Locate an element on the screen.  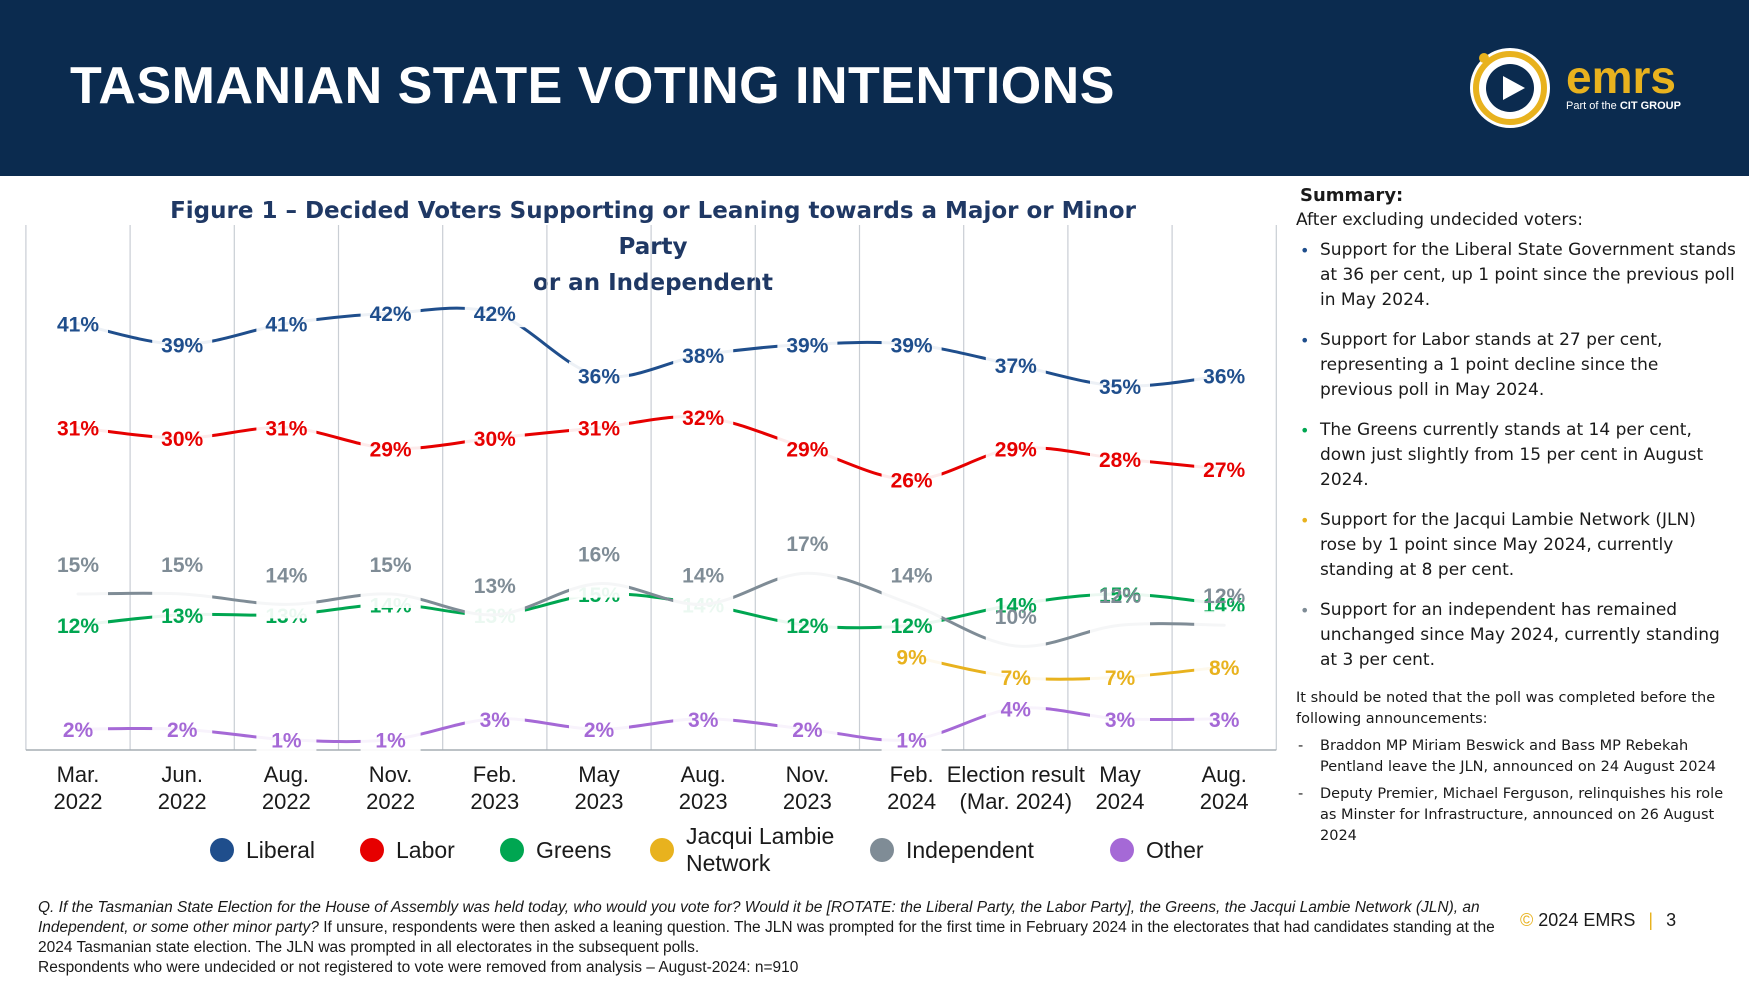
liberal-data-label: 38% is located at coordinates (703, 356).